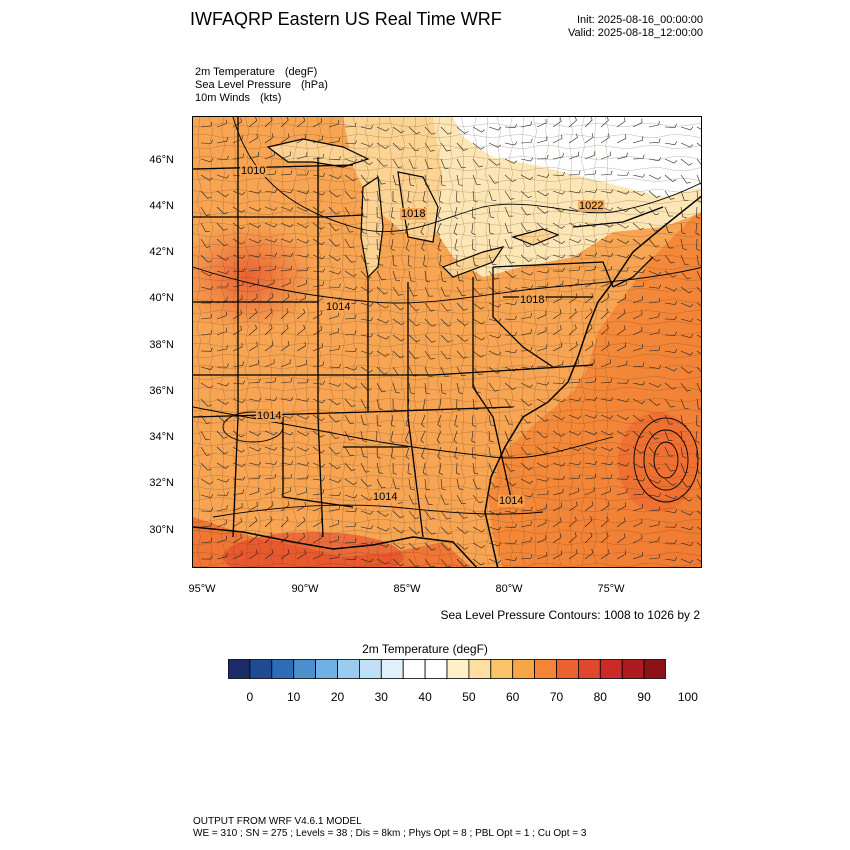  I want to click on lon-label: 75°W, so click(611, 589).